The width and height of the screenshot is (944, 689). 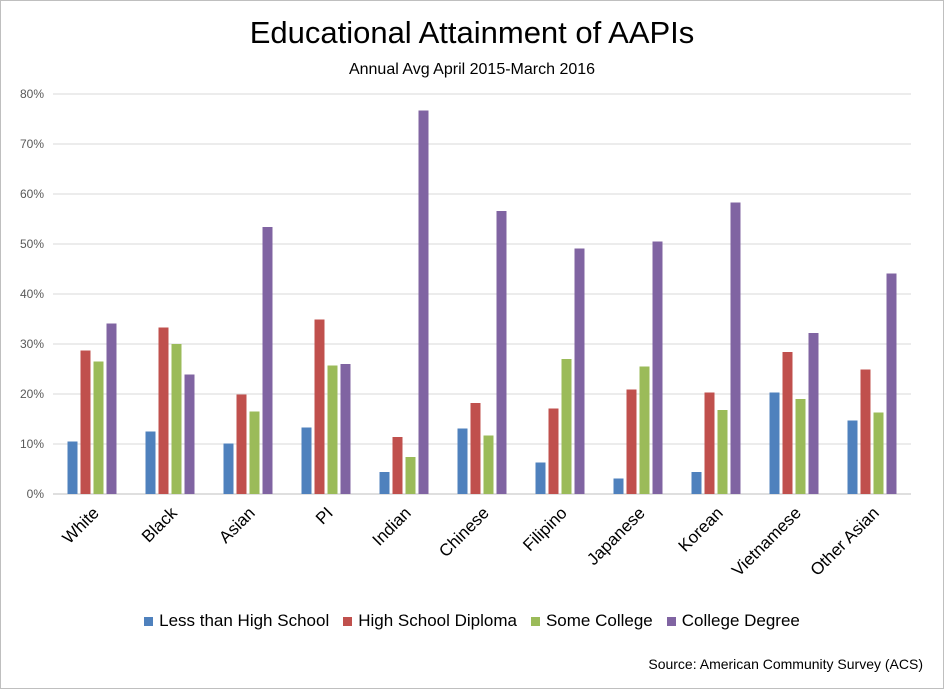 What do you see at coordinates (740, 620) in the screenshot?
I see `legend-label: College Degree` at bounding box center [740, 620].